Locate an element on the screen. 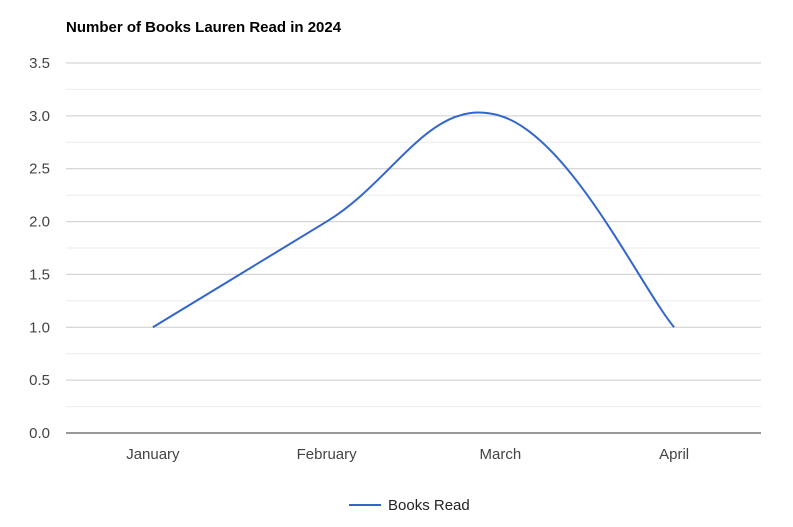  y-tick-label: 3.5 is located at coordinates (39, 63).